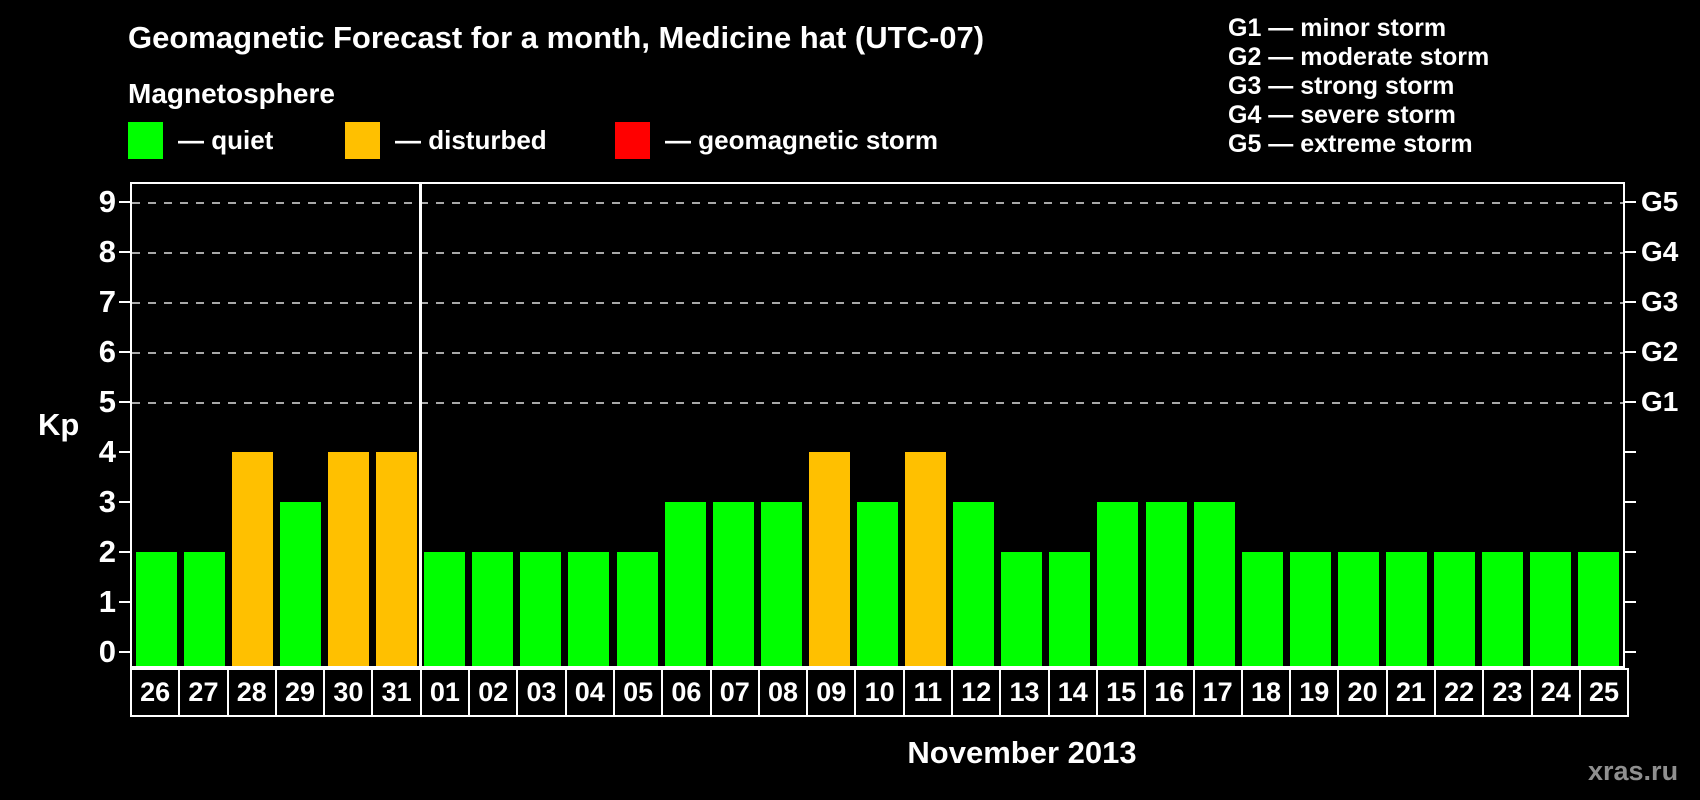 Image resolution: width=1700 pixels, height=800 pixels. What do you see at coordinates (589, 692) in the screenshot?
I see `day-label-cell-04: 04` at bounding box center [589, 692].